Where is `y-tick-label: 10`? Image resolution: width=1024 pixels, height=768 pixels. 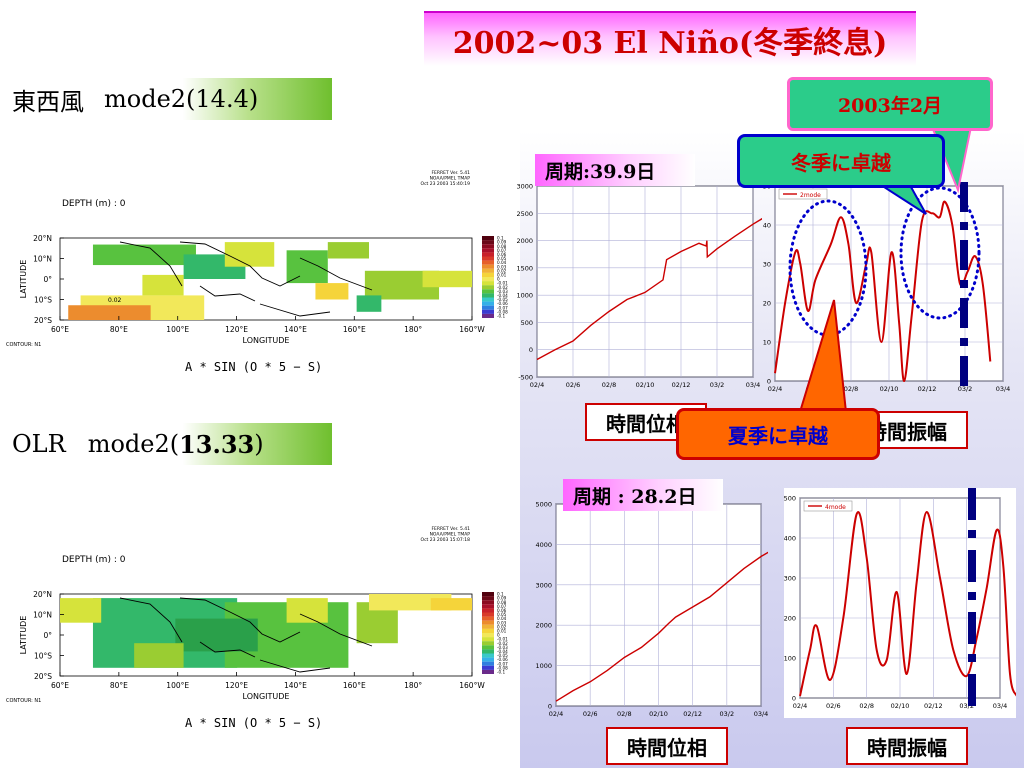 y-tick-label: 10 is located at coordinates (767, 343).